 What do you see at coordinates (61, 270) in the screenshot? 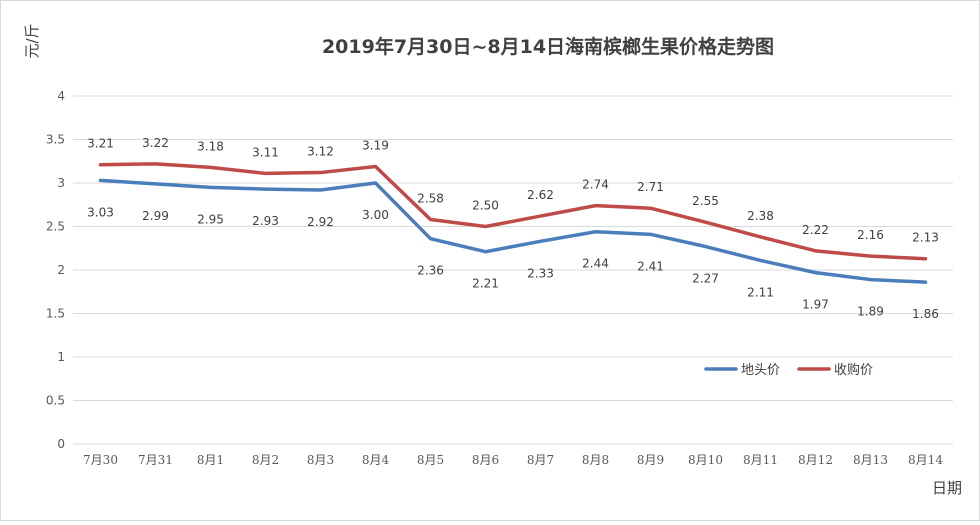
I see `y-tick-label: 2` at bounding box center [61, 270].